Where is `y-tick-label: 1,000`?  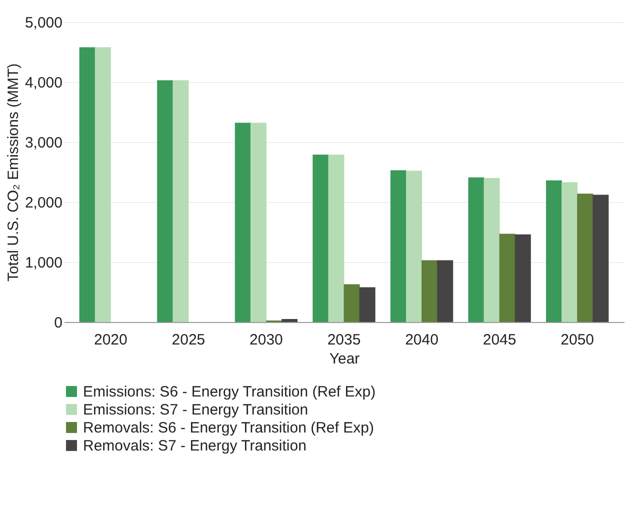 y-tick-label: 1,000 is located at coordinates (43, 263).